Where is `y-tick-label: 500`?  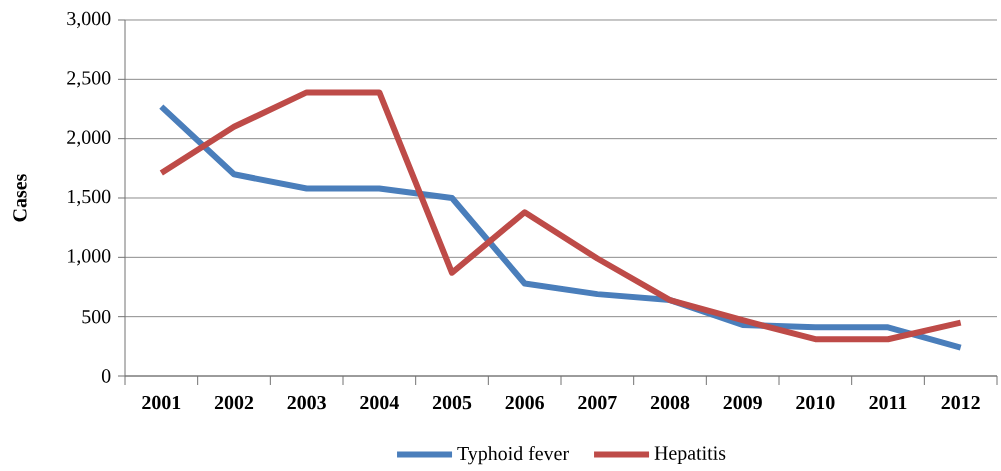 y-tick-label: 500 is located at coordinates (96, 316).